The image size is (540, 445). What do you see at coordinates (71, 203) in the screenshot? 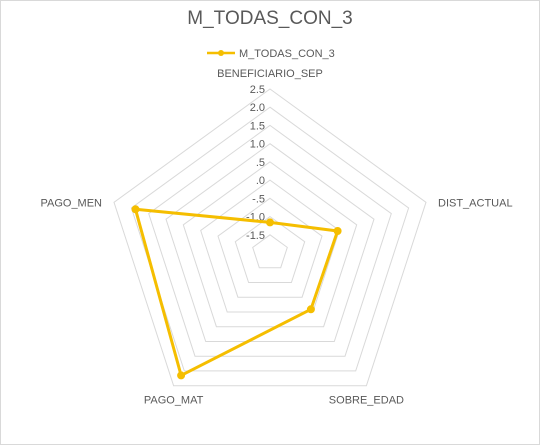
I see `axis-label-pago-men: PAGO_MEN` at bounding box center [71, 203].